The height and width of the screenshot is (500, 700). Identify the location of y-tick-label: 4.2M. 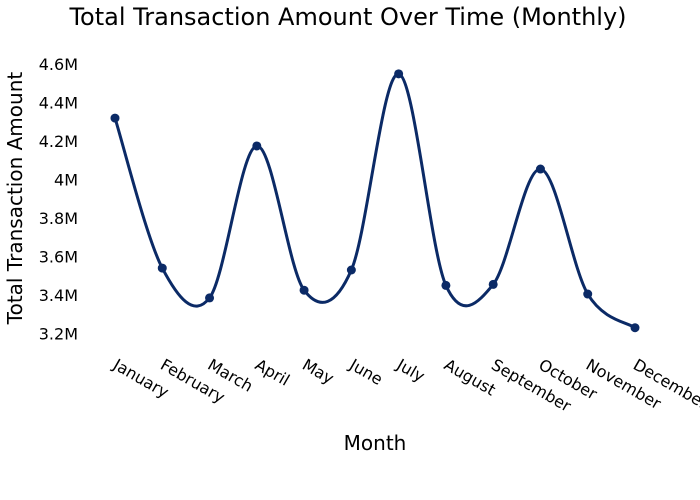
(58, 141).